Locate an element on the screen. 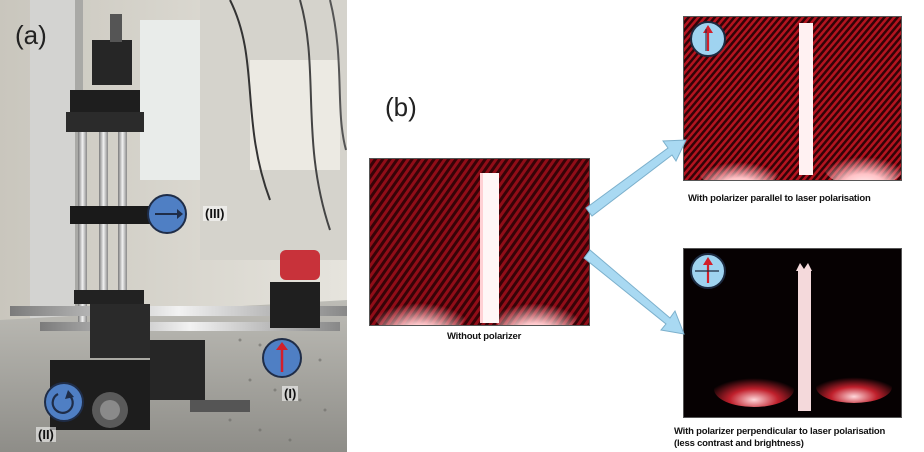 This screenshot has height=452, width=924. panel-a-label: (a) is located at coordinates (31, 35).